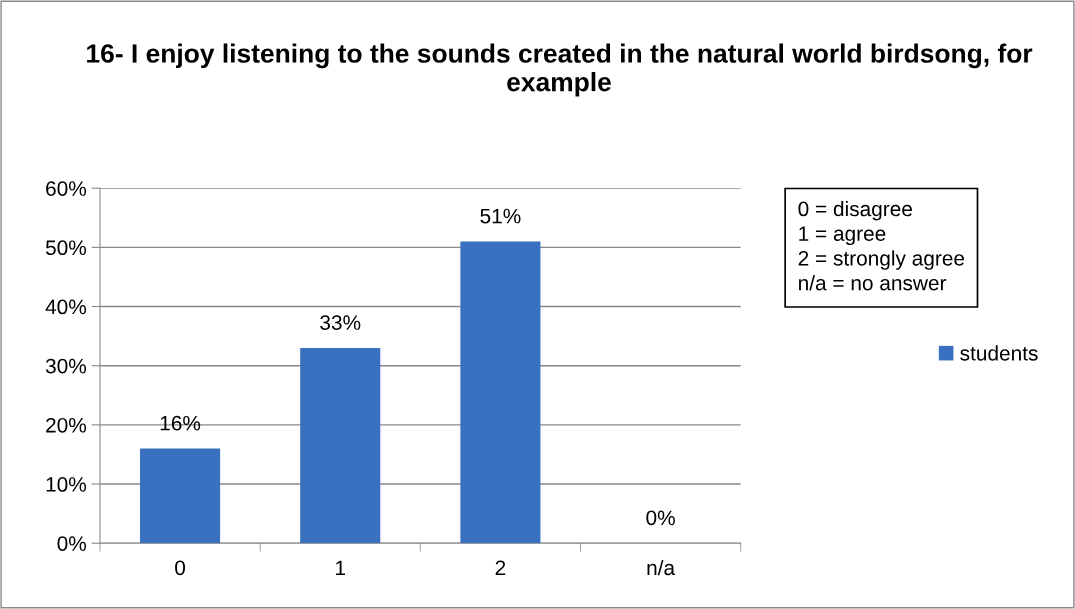 Image resolution: width=1075 pixels, height=609 pixels. What do you see at coordinates (500, 567) in the screenshot?
I see `x-tick-label: 2` at bounding box center [500, 567].